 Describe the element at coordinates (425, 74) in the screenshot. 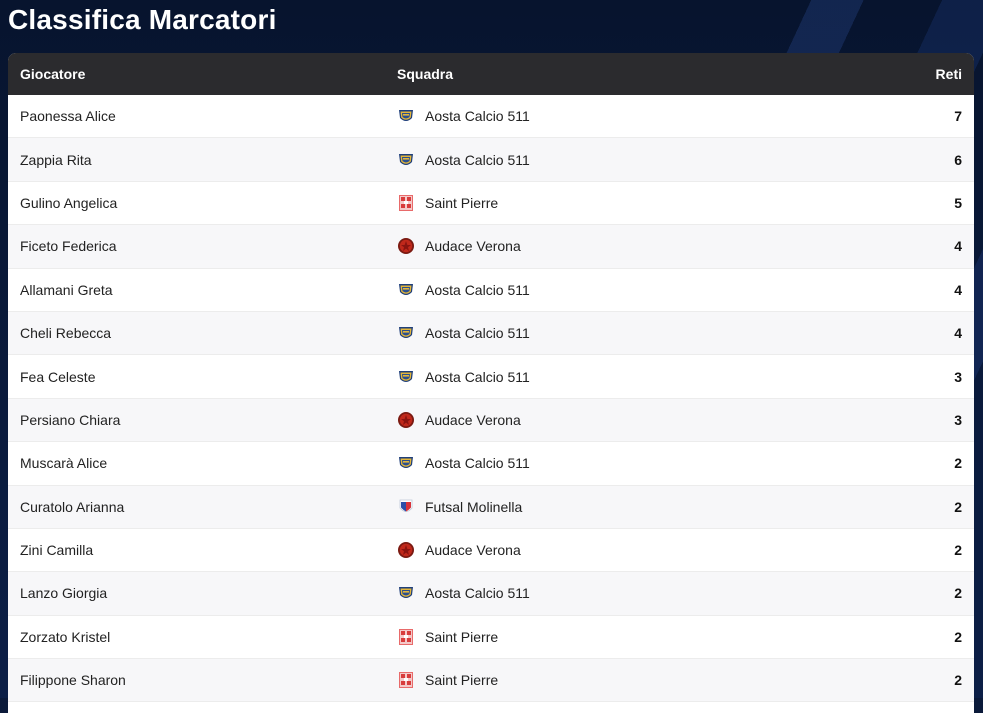

I see `header-team: Squadra` at that location.